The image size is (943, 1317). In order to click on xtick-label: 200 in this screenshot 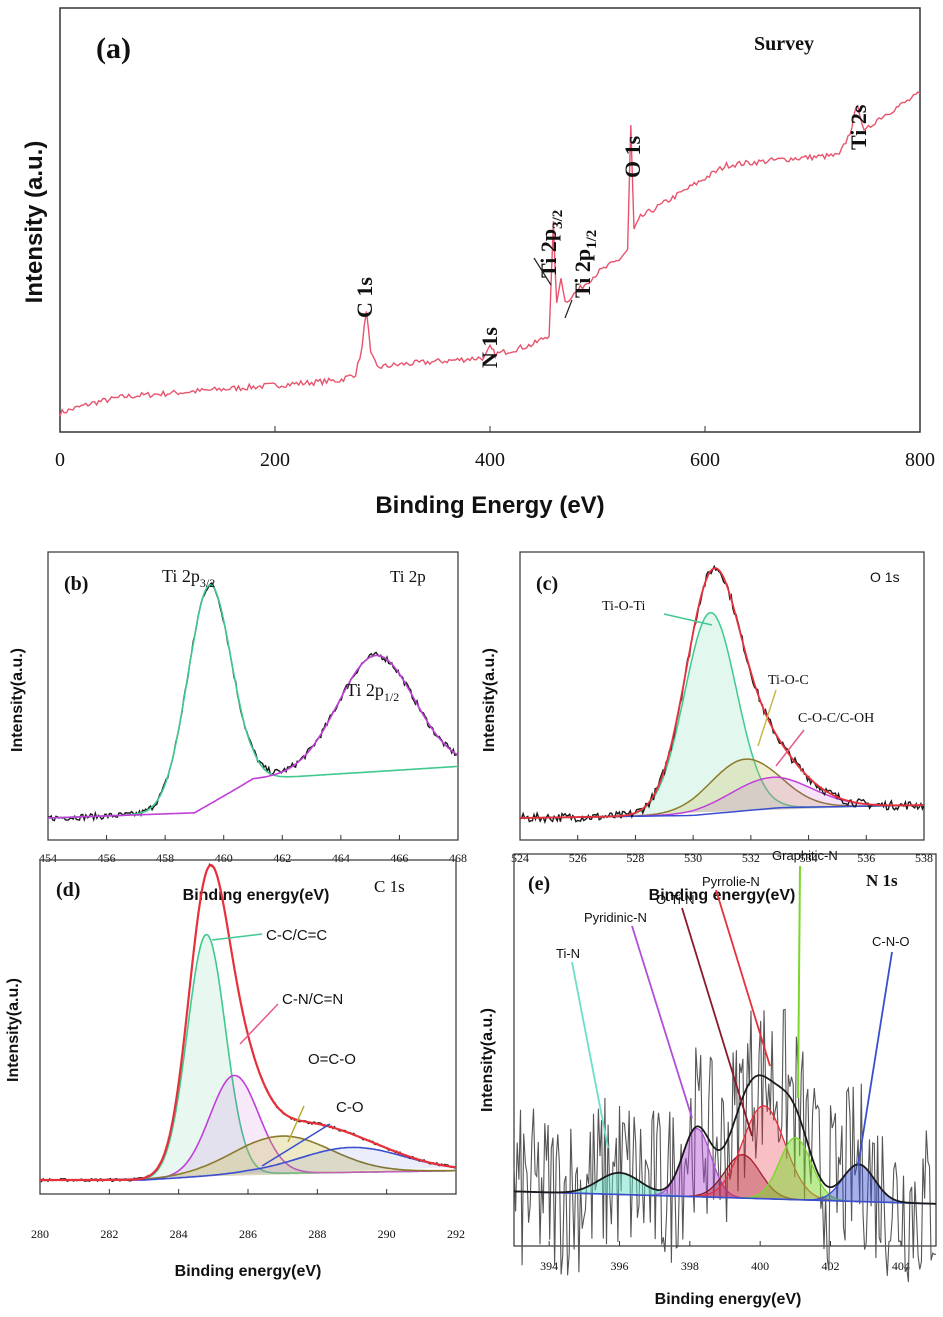, I will do `click(275, 460)`.